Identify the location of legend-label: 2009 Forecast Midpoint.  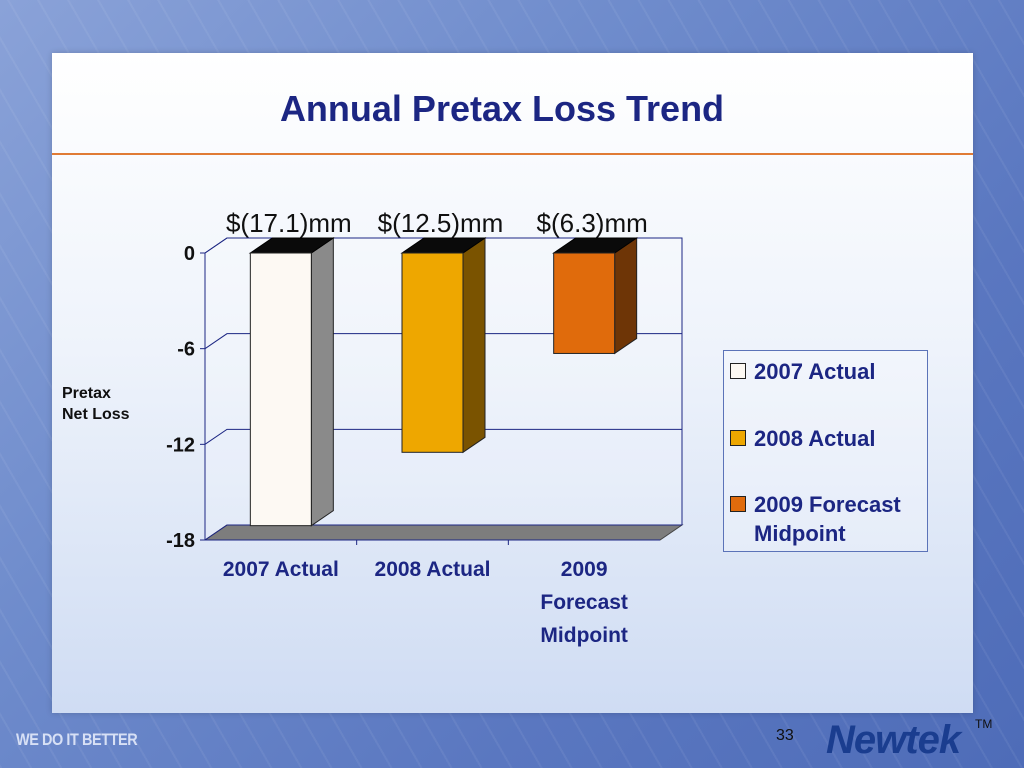
(827, 519).